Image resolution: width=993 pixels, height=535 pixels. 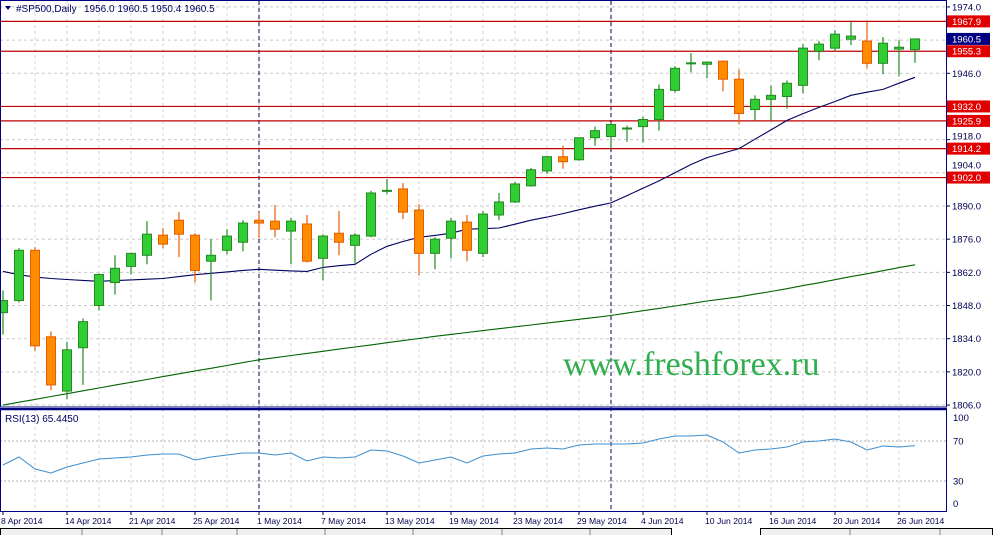 I want to click on rsi-tick-label: 30, so click(x=958, y=482).